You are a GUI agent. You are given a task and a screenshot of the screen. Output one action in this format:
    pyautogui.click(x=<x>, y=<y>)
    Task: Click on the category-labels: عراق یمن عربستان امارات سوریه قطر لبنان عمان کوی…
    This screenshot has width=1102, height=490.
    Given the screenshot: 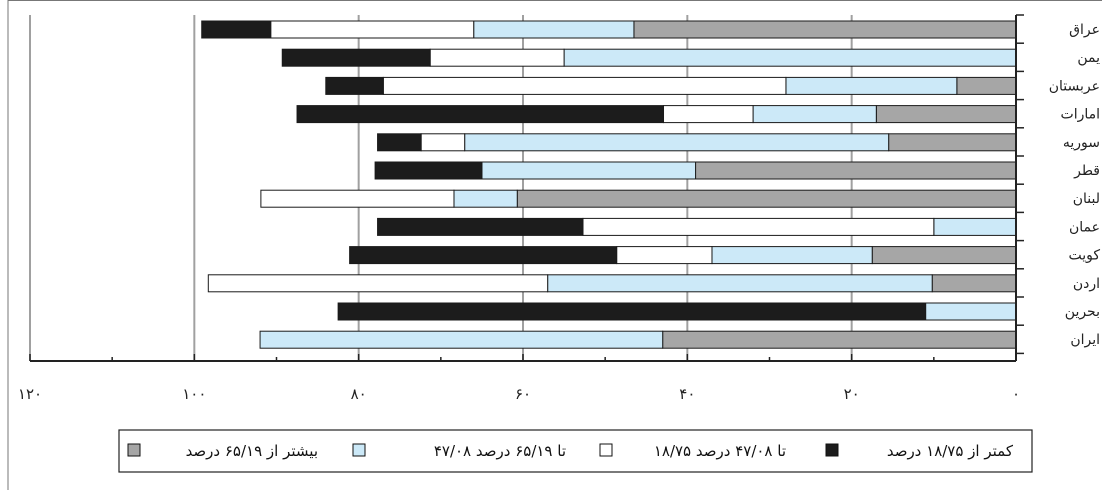 What is the action you would take?
    pyautogui.click(x=1075, y=185)
    